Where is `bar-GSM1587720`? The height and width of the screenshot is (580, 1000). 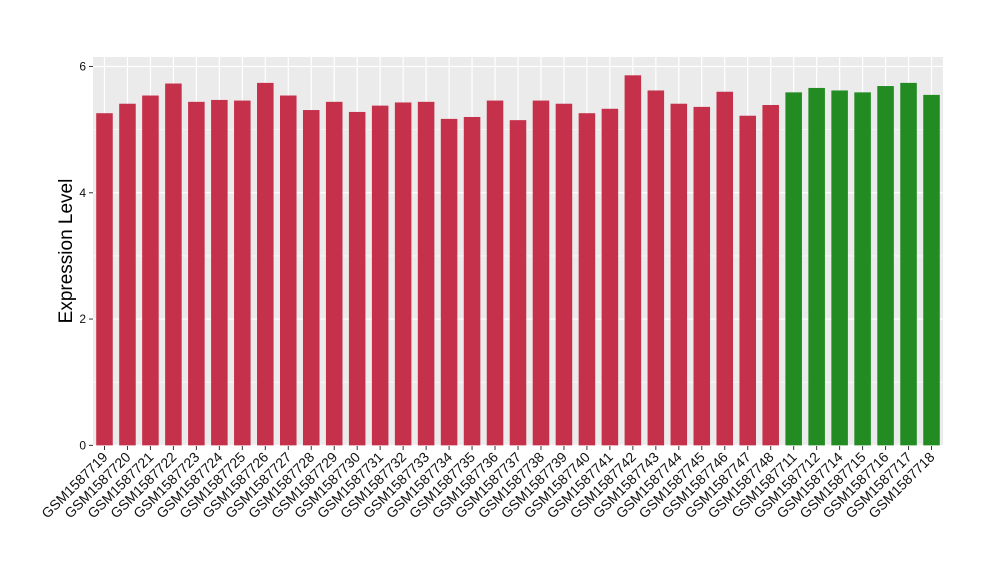 bar-GSM1587720 is located at coordinates (127, 274).